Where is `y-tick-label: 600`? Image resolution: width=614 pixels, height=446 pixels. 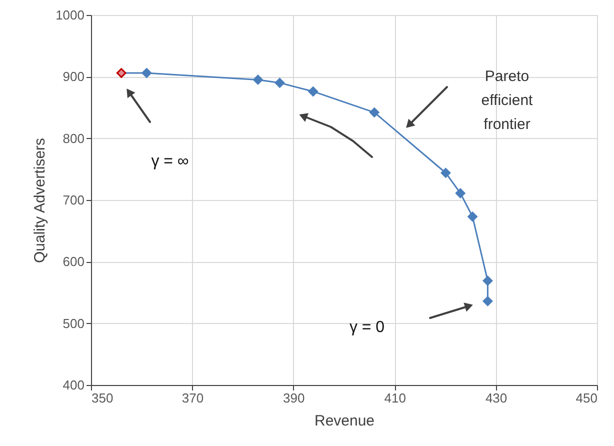
y-tick-label: 600 is located at coordinates (73, 262).